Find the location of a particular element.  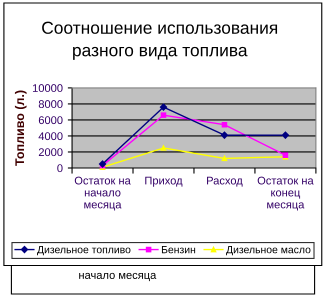

text: начало месяца is located at coordinates (117, 277).